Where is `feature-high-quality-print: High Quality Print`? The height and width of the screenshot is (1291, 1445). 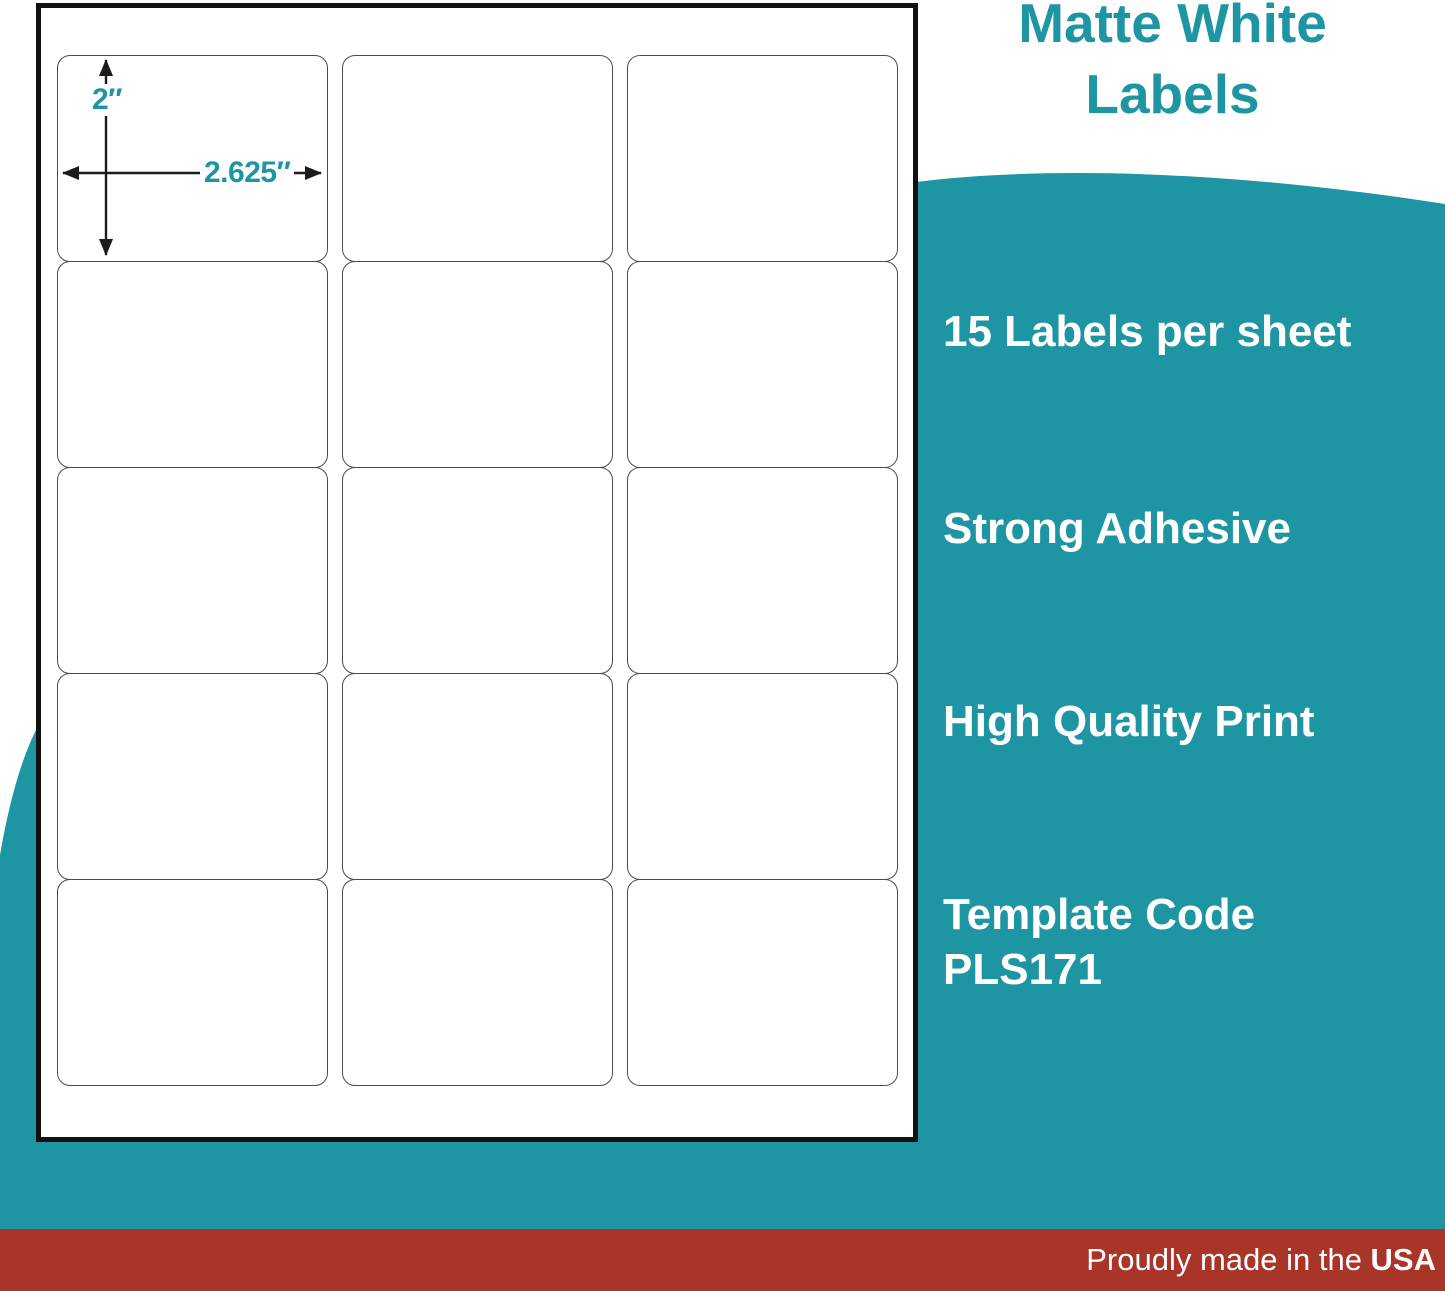 feature-high-quality-print: High Quality Print is located at coordinates (1193, 721).